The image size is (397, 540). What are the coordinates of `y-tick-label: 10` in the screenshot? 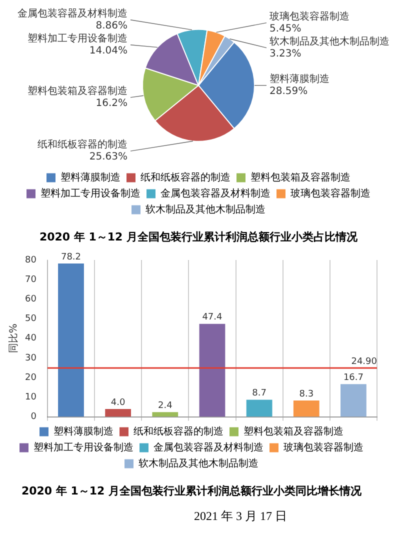 It's located at (31, 397).